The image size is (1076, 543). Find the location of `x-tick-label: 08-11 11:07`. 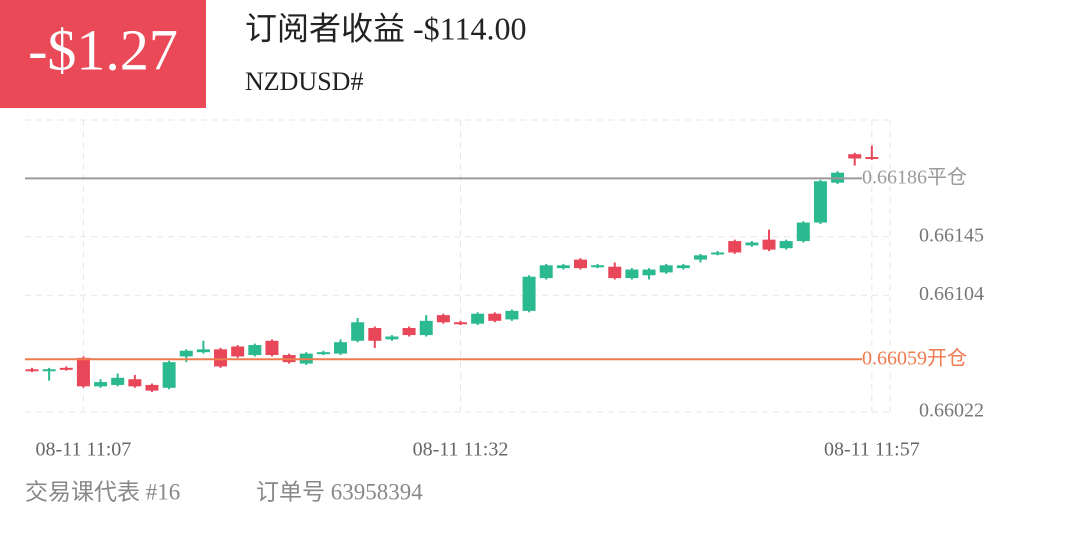

x-tick-label: 08-11 11:07 is located at coordinates (84, 450).